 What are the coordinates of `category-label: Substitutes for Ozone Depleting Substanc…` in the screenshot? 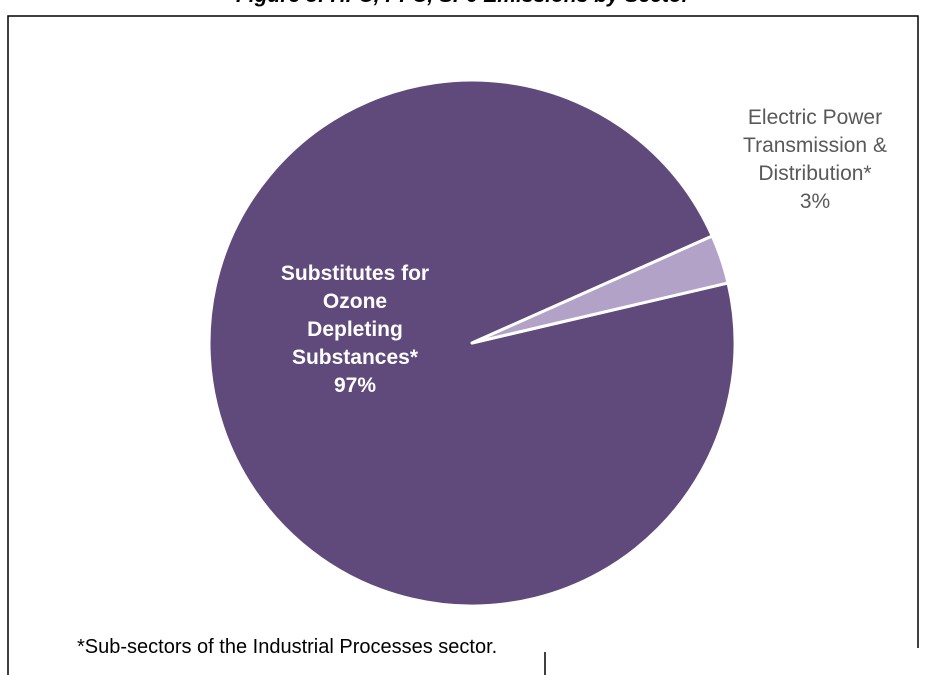 It's located at (355, 315).